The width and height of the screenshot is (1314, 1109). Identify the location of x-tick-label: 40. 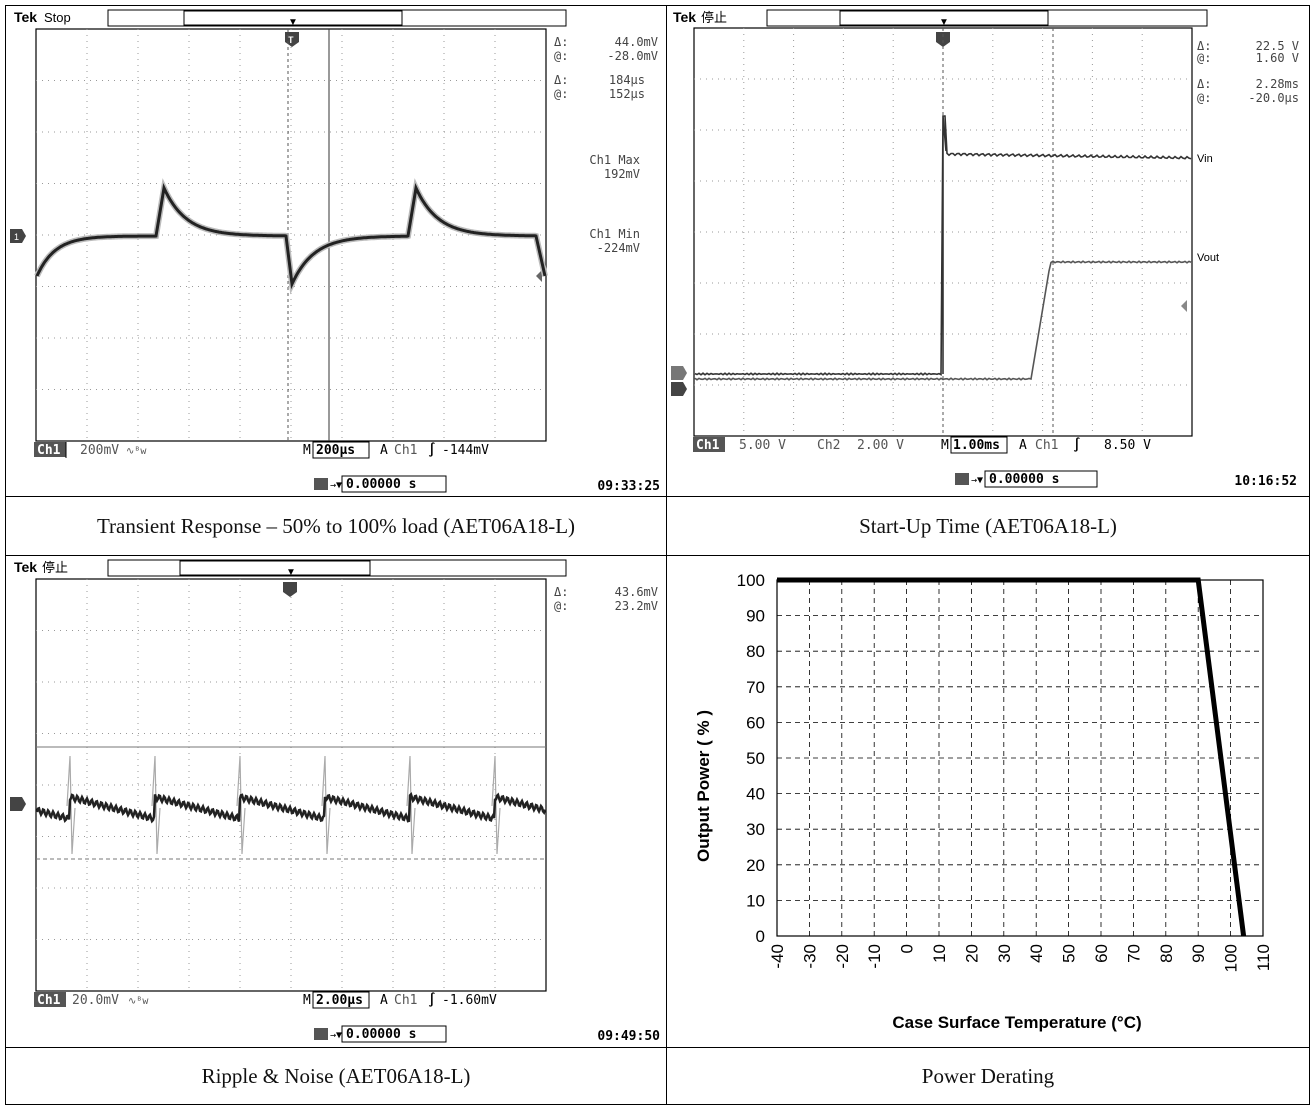
(1036, 953).